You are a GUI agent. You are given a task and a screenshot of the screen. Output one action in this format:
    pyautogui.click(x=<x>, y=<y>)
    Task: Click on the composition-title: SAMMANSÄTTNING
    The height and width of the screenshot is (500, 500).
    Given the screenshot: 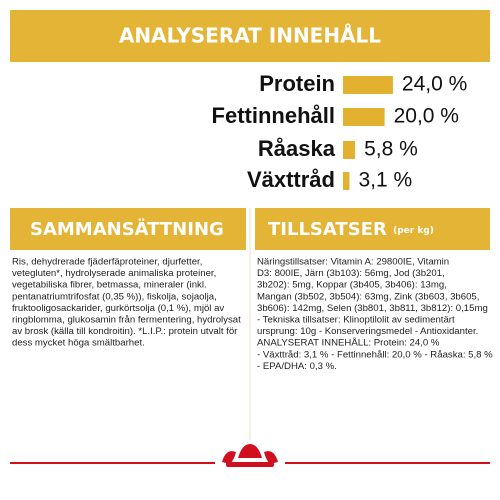 What is the action you would take?
    pyautogui.click(x=127, y=229)
    